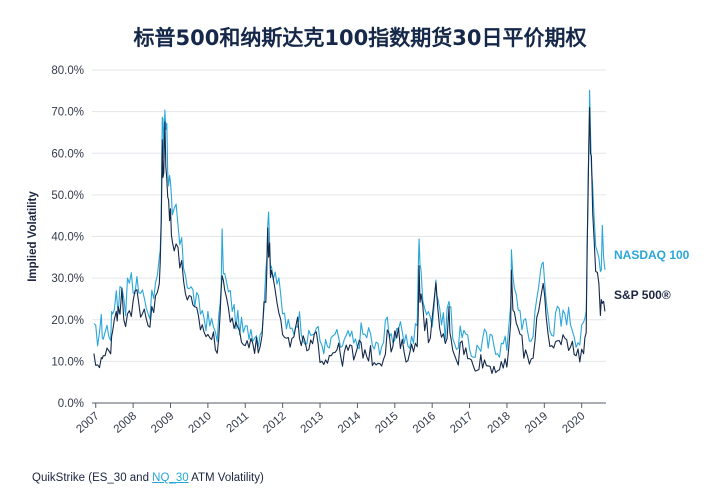 This screenshot has height=500, width=720. What do you see at coordinates (499, 423) in the screenshot?
I see `x-tick-label: 2018` at bounding box center [499, 423].